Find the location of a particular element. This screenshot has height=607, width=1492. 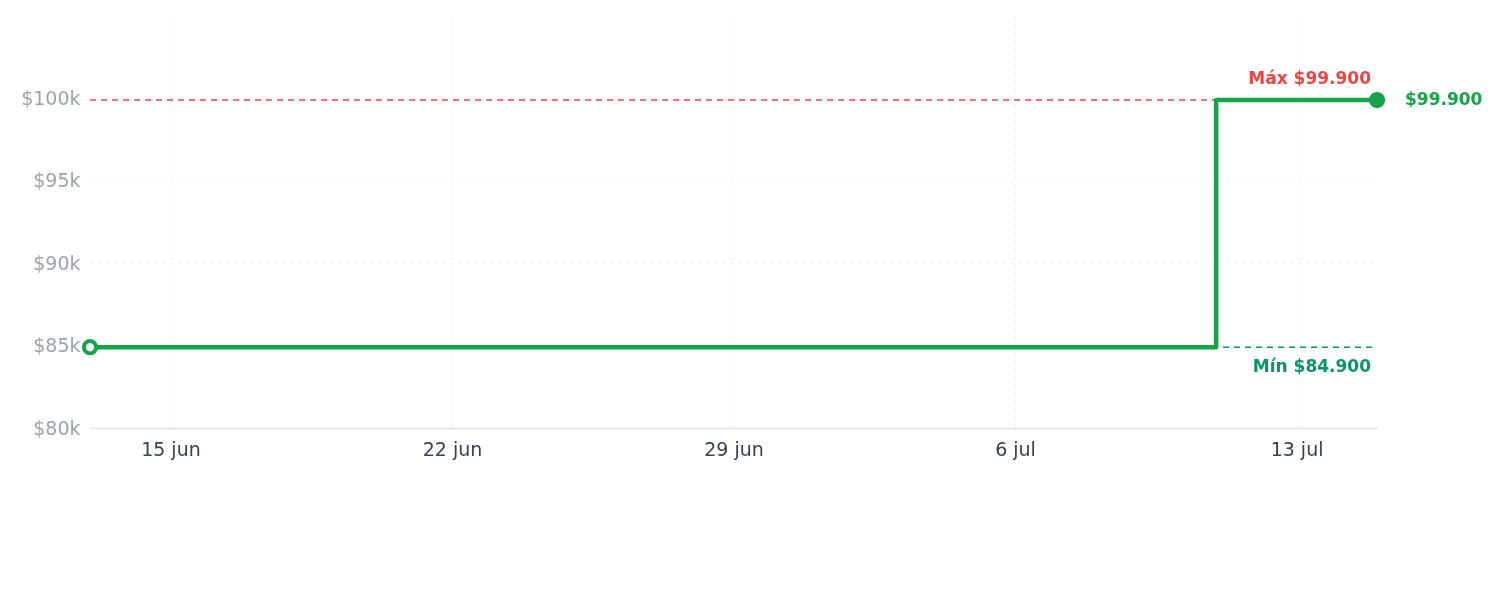

y-tick-label: $85k is located at coordinates (57, 345).